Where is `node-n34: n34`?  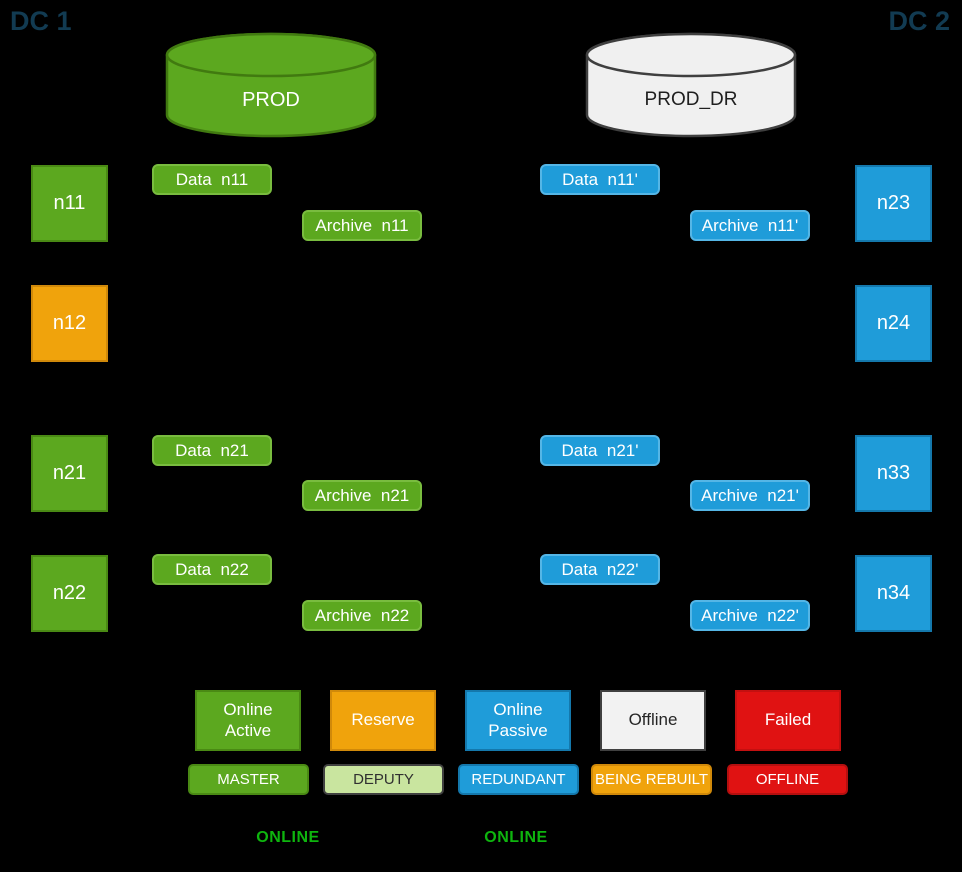 node-n34: n34 is located at coordinates (893, 593).